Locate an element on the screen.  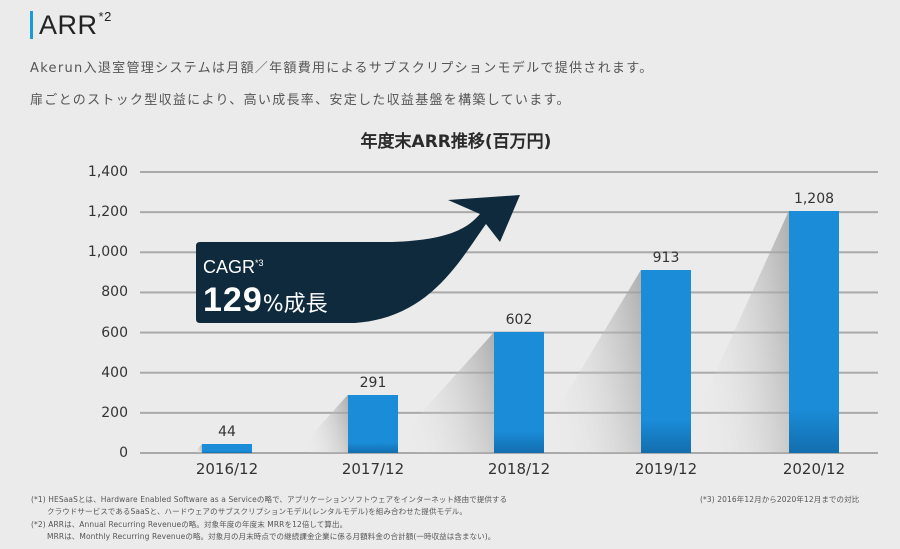
x-axis-label: 2017/12 is located at coordinates (373, 469).